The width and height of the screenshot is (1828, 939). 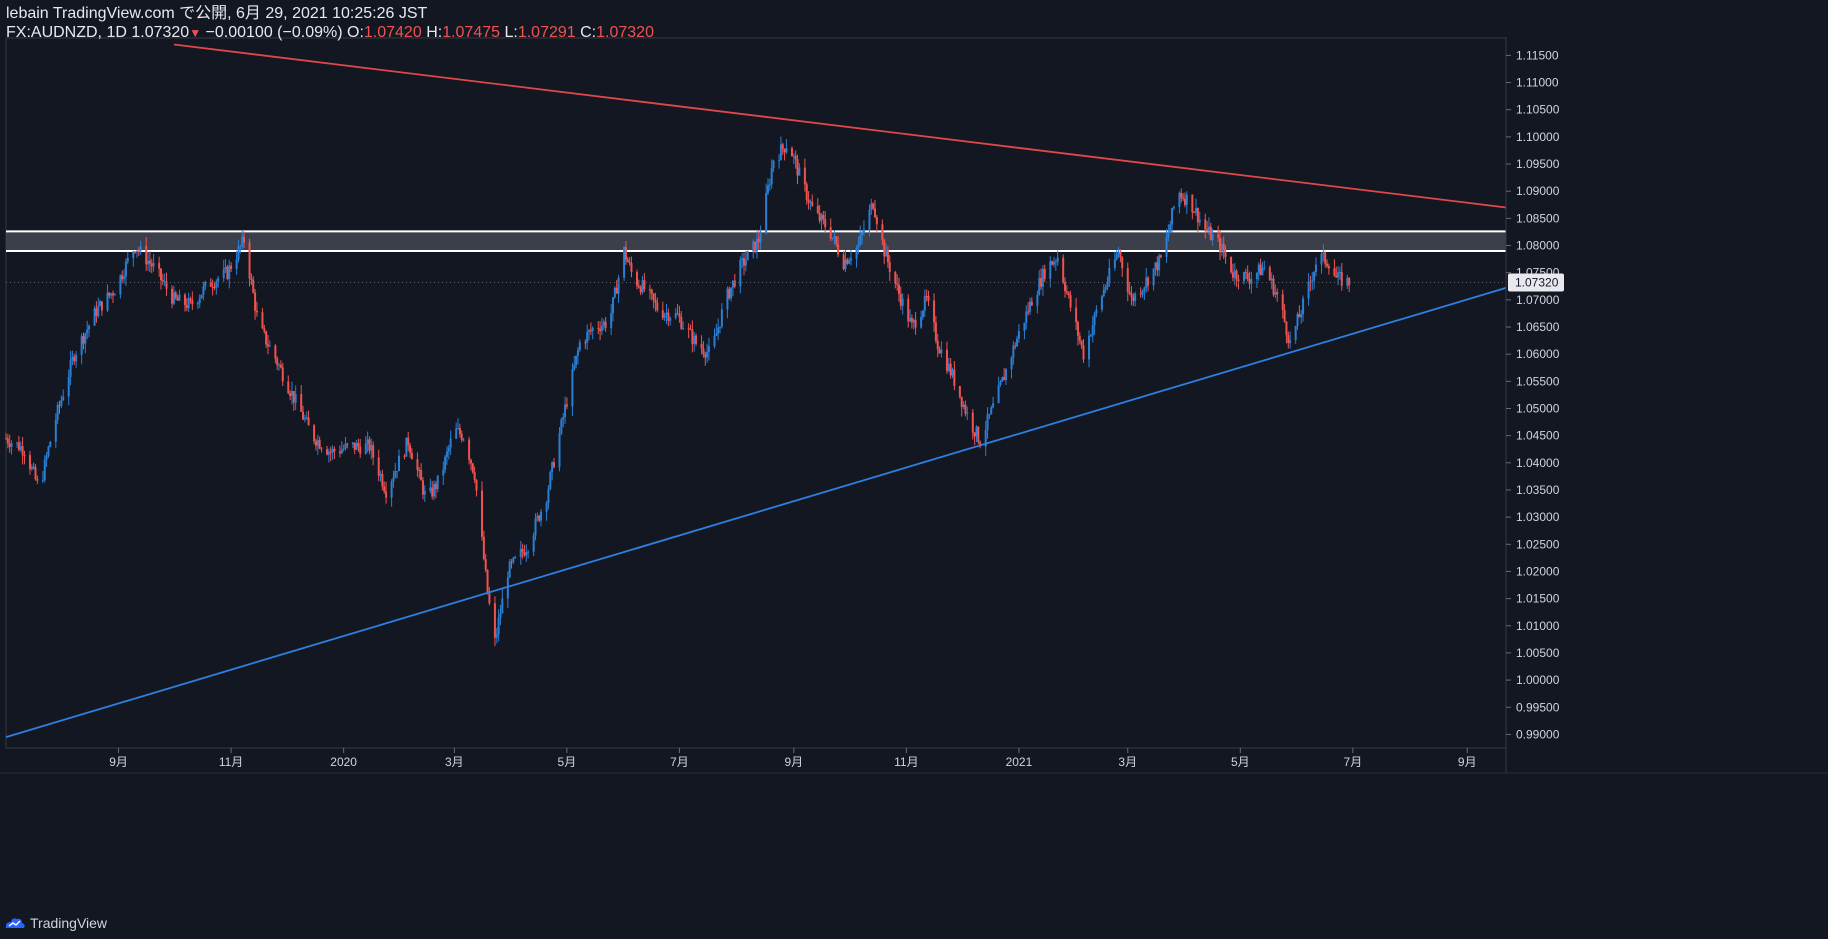 What do you see at coordinates (1538, 734) in the screenshot?
I see `y-tick-label: 0.99000` at bounding box center [1538, 734].